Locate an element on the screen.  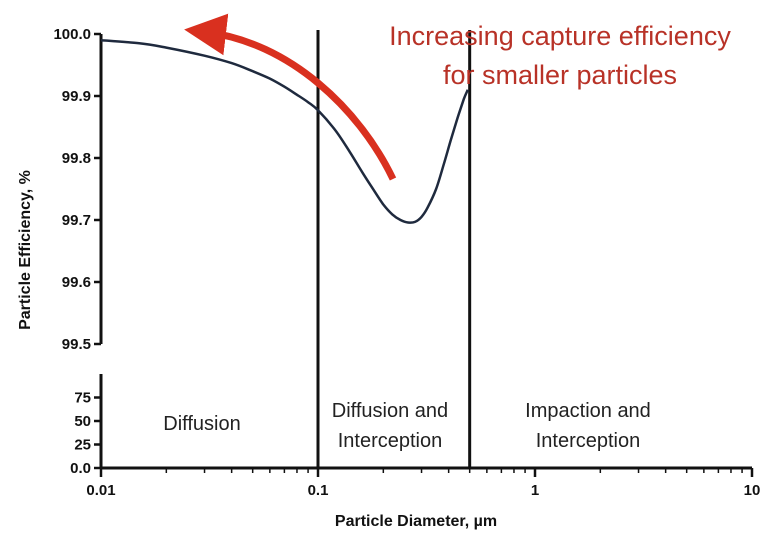
y-tick-label: 25 is located at coordinates (82, 445).